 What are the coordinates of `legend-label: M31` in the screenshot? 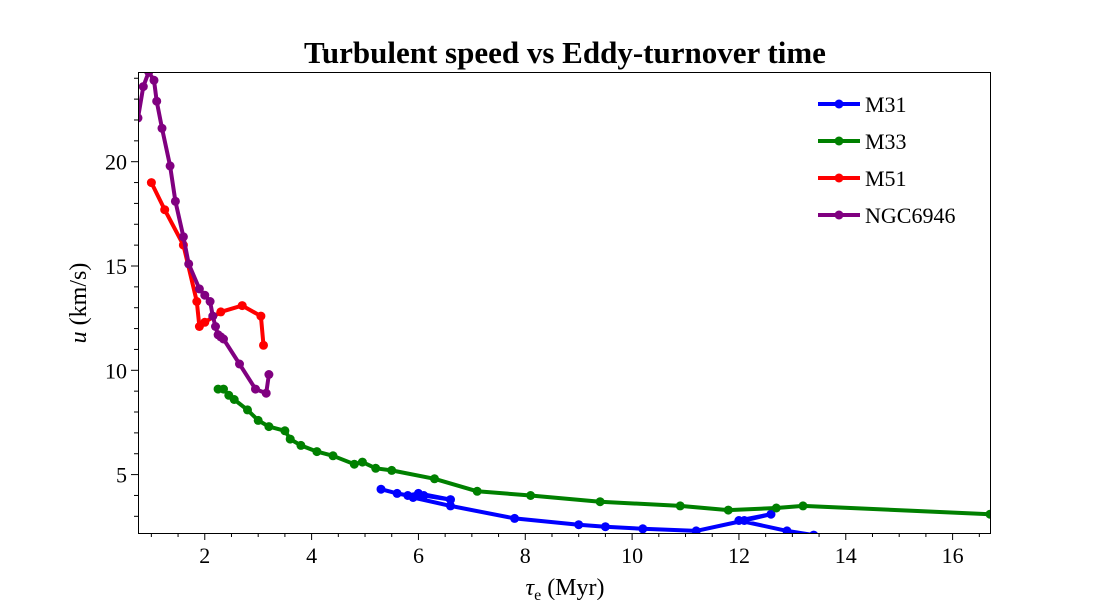 It's located at (886, 104).